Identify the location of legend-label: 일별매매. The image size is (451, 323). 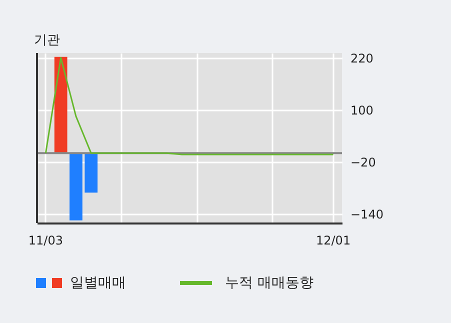
(98, 283).